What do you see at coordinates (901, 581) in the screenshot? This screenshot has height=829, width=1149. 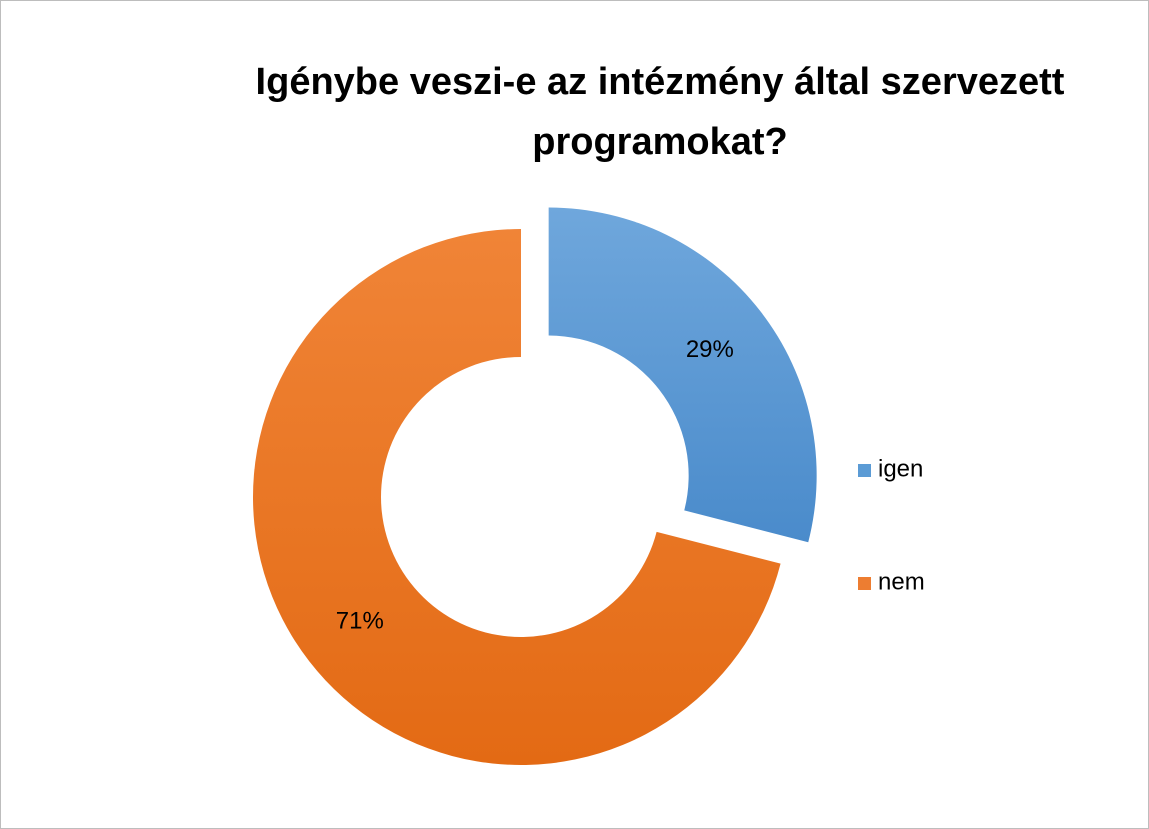 I see `legend-label: nem` at bounding box center [901, 581].